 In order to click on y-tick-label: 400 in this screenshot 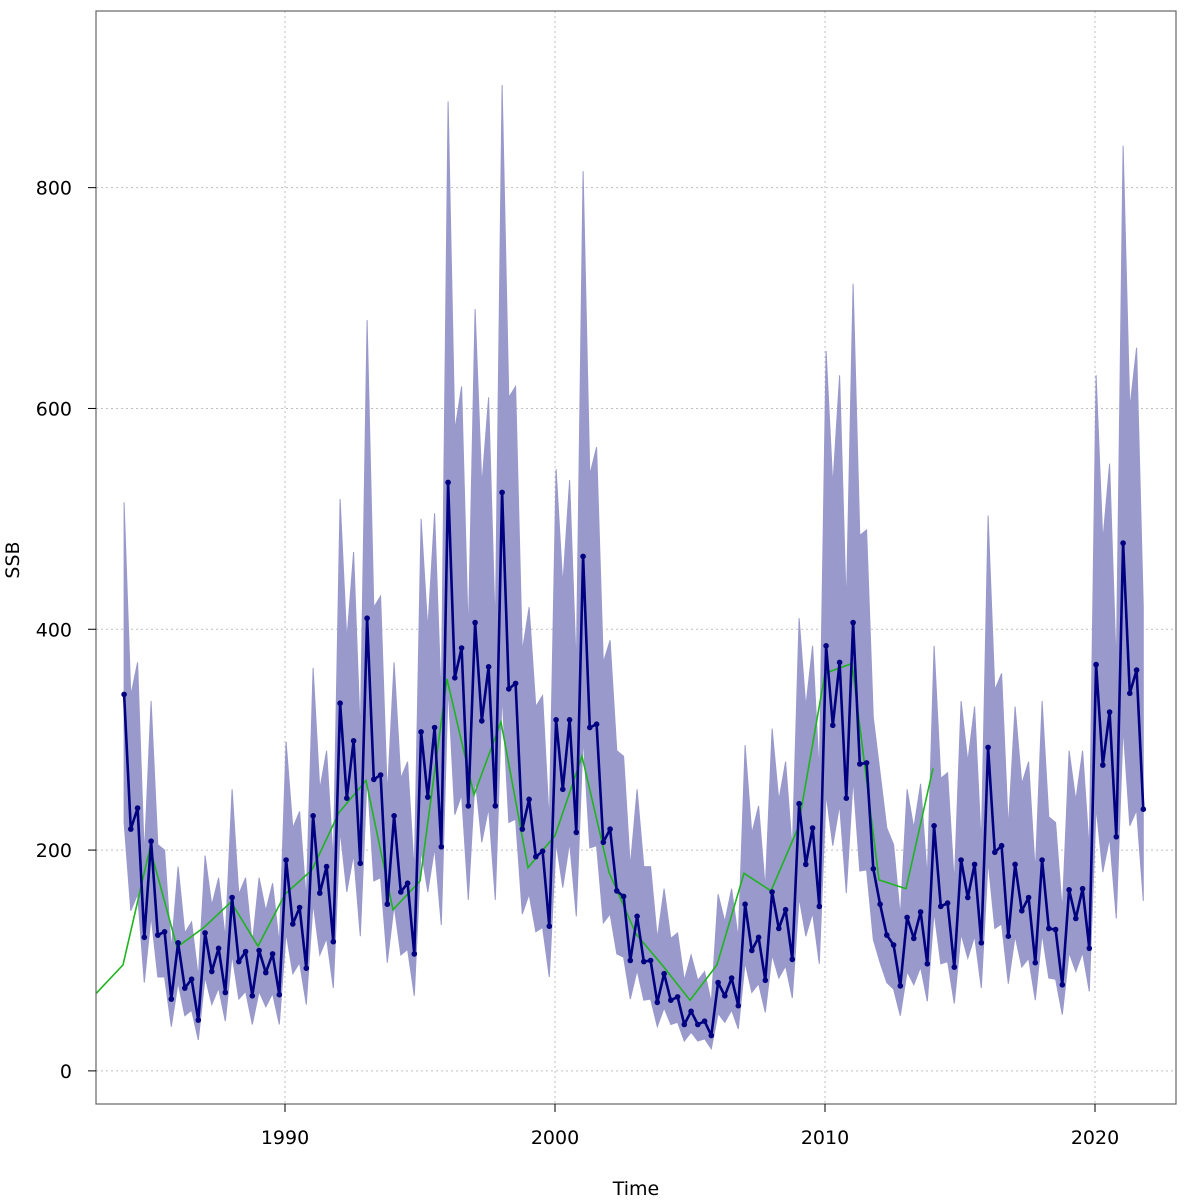, I will do `click(54, 630)`.